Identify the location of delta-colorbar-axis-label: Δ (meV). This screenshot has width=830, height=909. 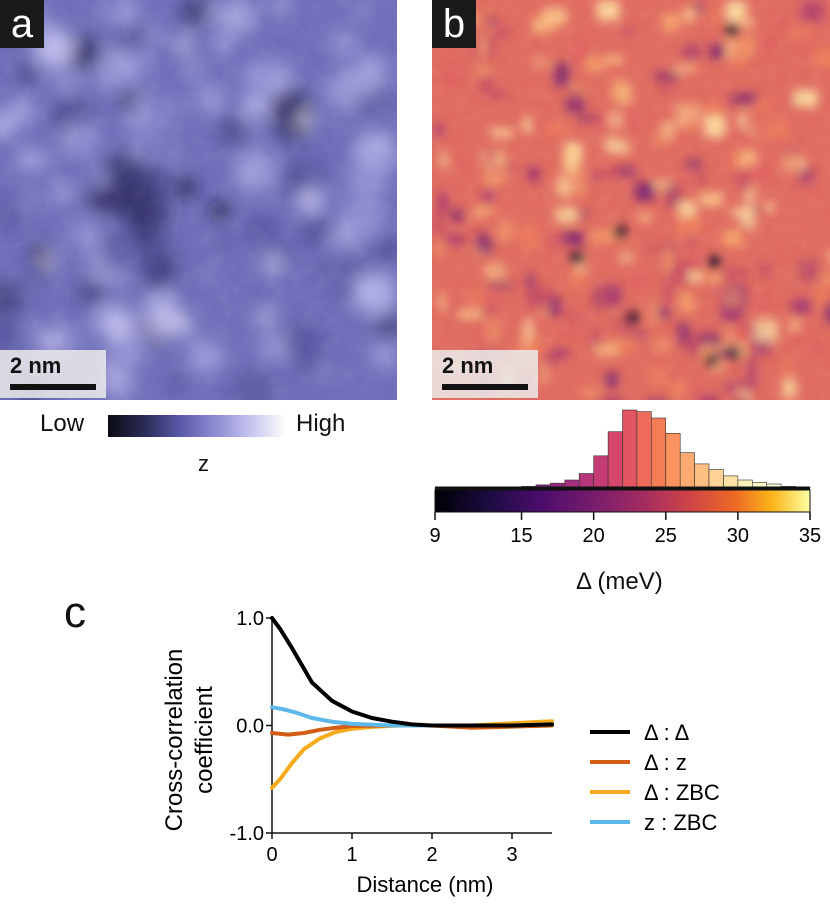
(619, 581).